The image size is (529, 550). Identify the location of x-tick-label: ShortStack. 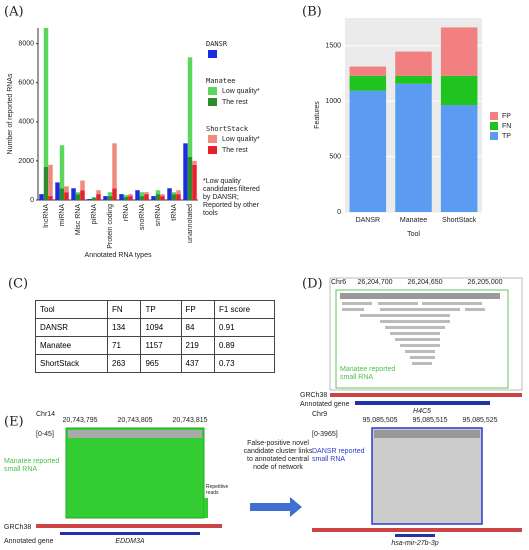
(459, 220).